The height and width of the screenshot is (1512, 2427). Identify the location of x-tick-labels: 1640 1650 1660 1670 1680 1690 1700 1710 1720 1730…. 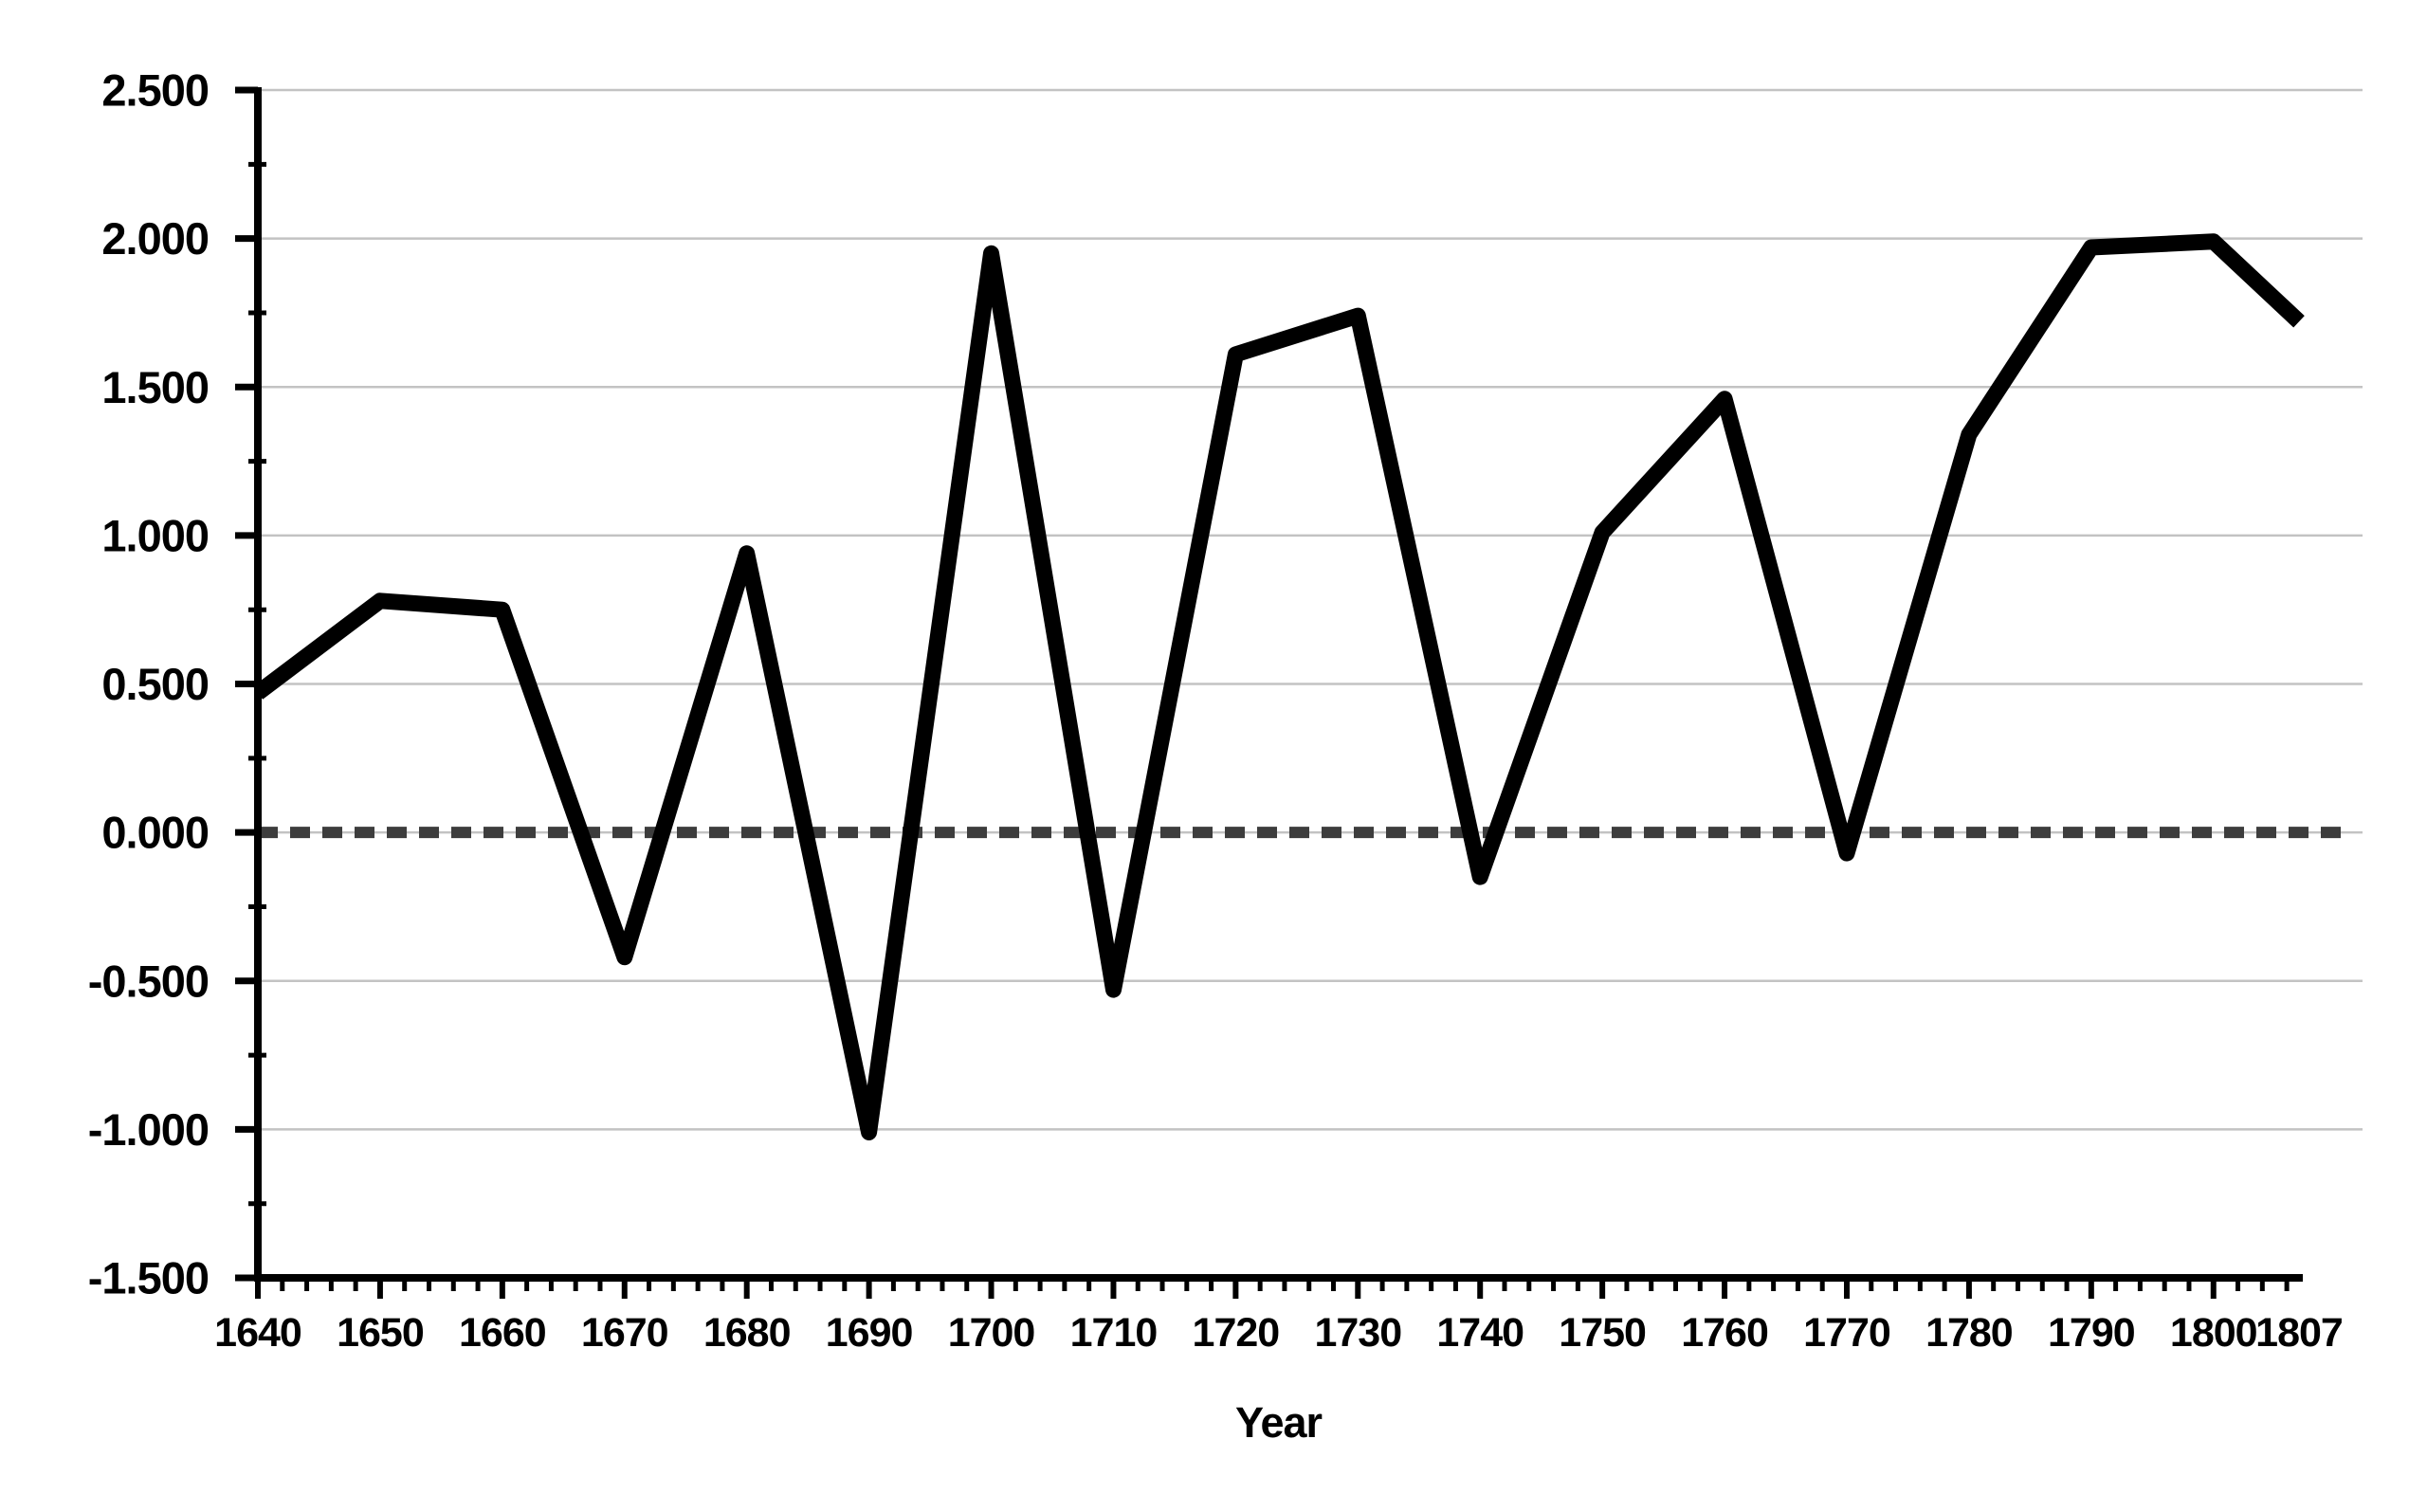
(1279, 1333).